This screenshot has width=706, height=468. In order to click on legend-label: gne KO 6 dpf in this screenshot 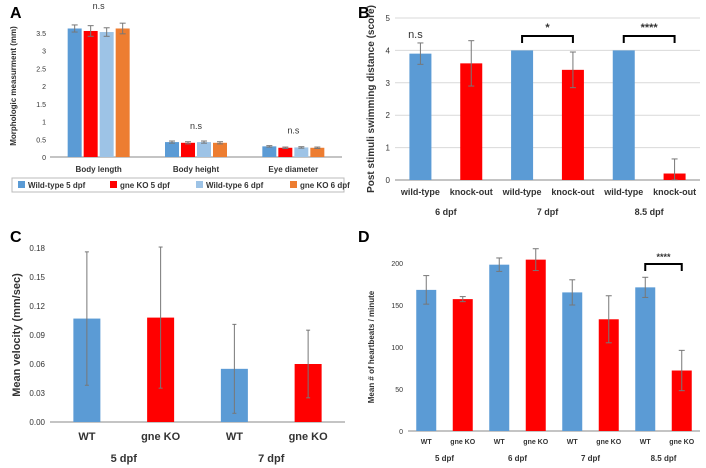, I will do `click(325, 185)`.